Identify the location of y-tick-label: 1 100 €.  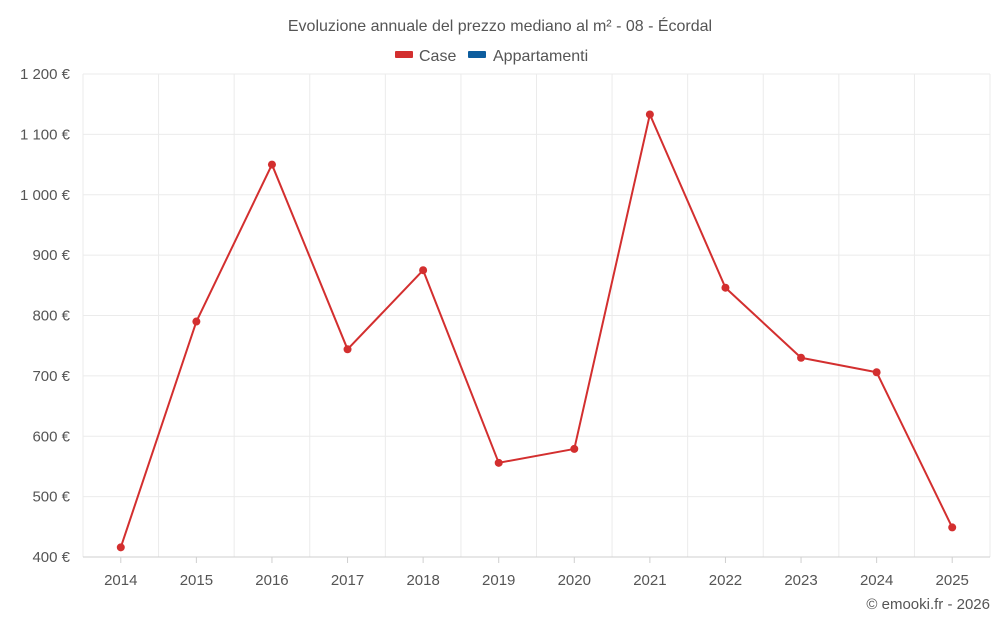
(45, 134).